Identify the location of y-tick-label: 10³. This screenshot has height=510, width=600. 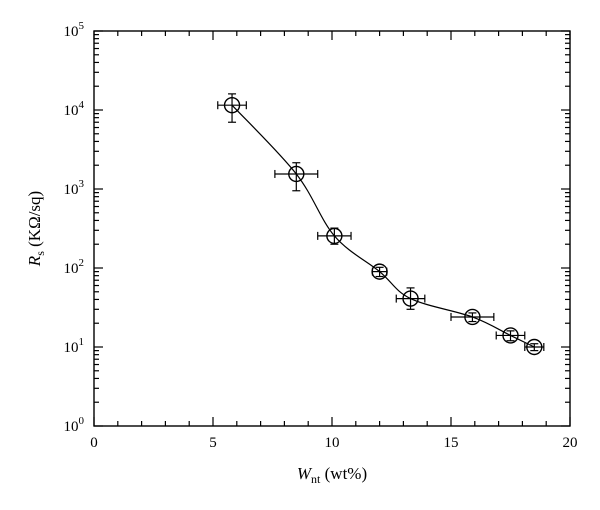
(74, 188).